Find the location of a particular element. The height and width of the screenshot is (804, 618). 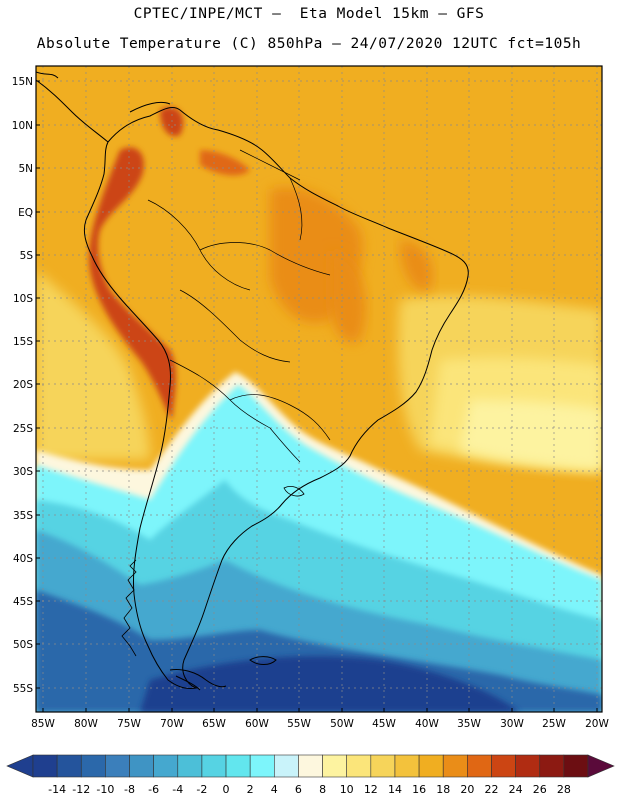

lat-label: 40S is located at coordinates (23, 559).